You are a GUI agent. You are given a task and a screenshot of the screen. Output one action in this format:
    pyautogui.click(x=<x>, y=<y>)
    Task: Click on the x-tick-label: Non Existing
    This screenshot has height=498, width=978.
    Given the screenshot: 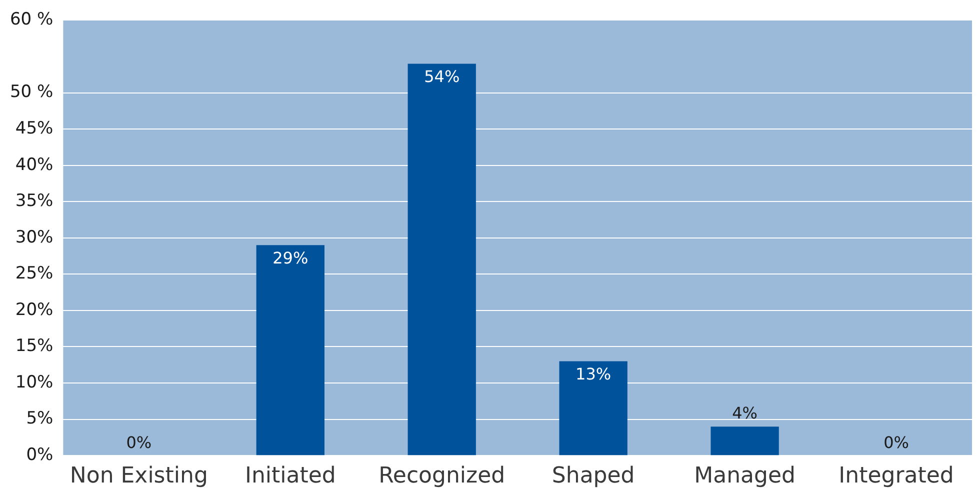 What is the action you would take?
    pyautogui.click(x=139, y=476)
    